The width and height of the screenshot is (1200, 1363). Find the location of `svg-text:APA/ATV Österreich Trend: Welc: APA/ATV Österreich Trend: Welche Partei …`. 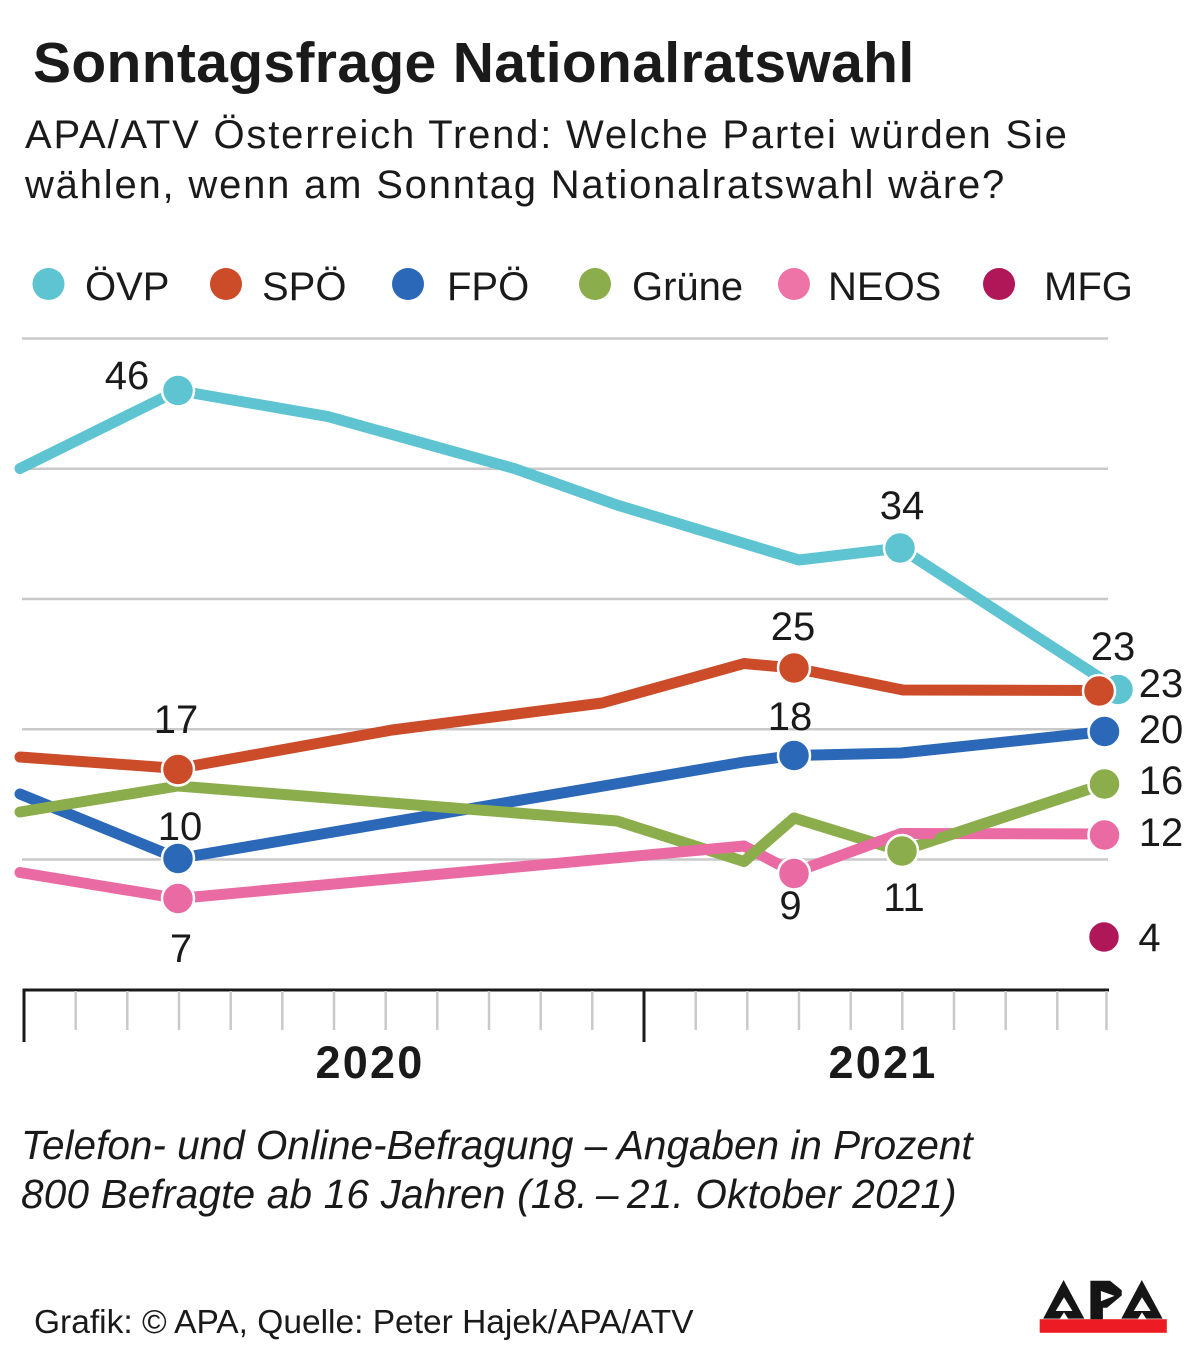

svg-text:APA/ATV Österreich Trend: Welc: APA/ATV Österreich Trend: Welche Partei … is located at coordinates (547, 135).